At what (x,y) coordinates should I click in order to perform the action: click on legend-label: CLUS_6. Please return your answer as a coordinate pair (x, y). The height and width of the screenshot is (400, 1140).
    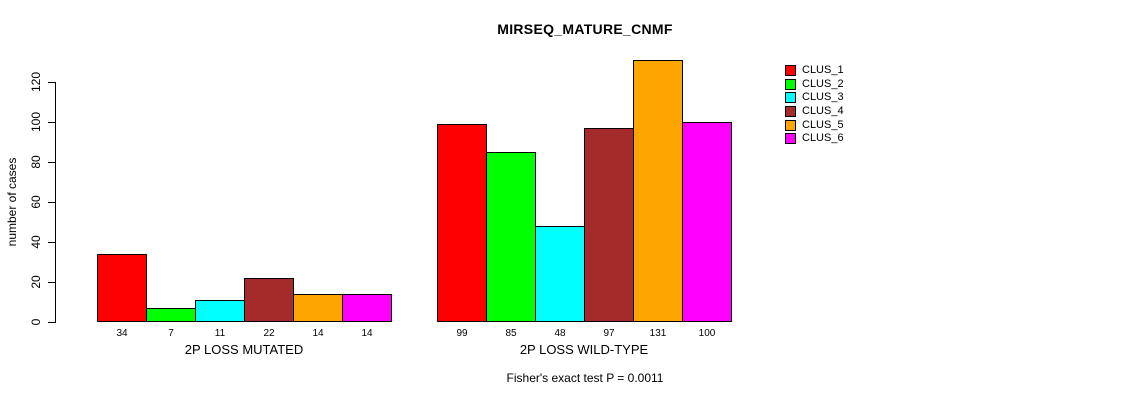
    Looking at the image, I should click on (823, 138).